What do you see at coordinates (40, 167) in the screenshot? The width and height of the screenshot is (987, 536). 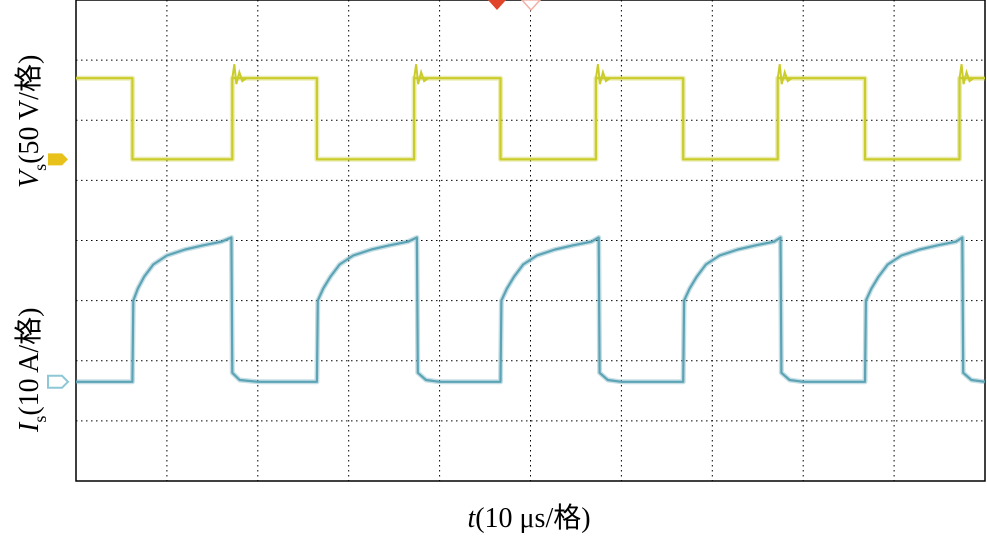 I see `vs-label-subscript: s` at bounding box center [40, 167].